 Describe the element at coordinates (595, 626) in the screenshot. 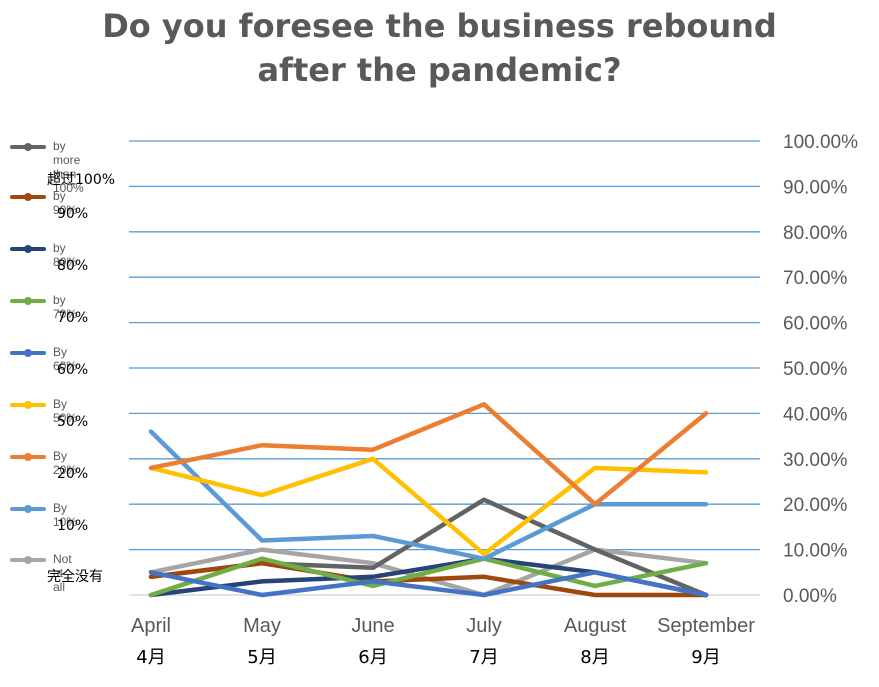

I see `x-tick-label: August` at that location.